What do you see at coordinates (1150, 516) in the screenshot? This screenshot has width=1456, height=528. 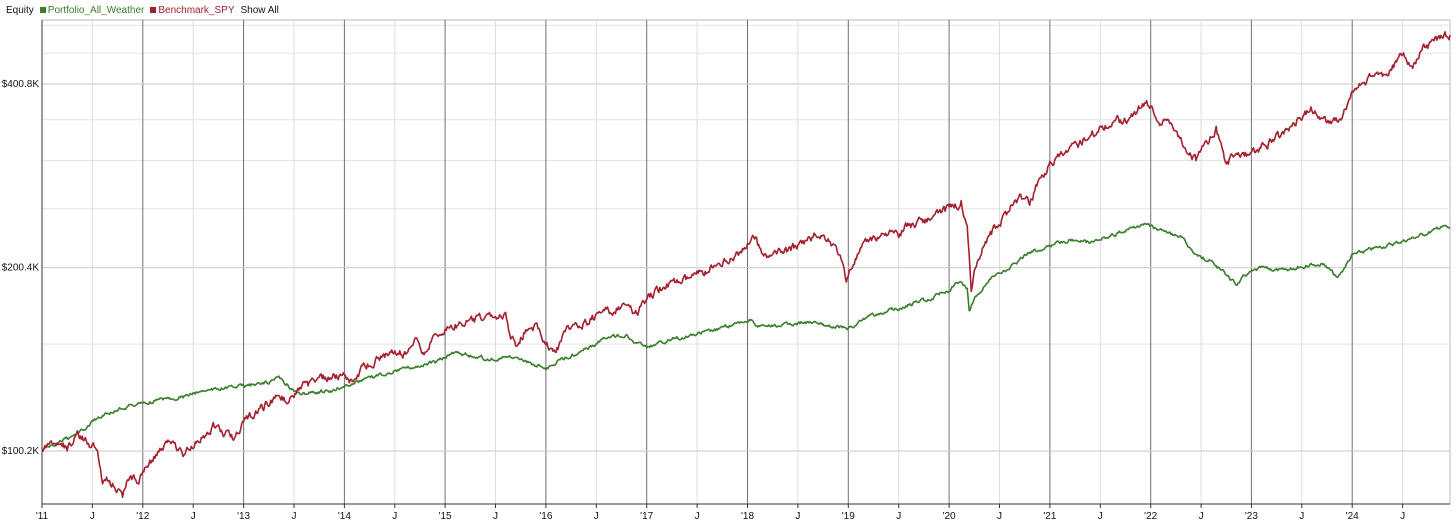 I see `x-tick-label: '22` at bounding box center [1150, 516].